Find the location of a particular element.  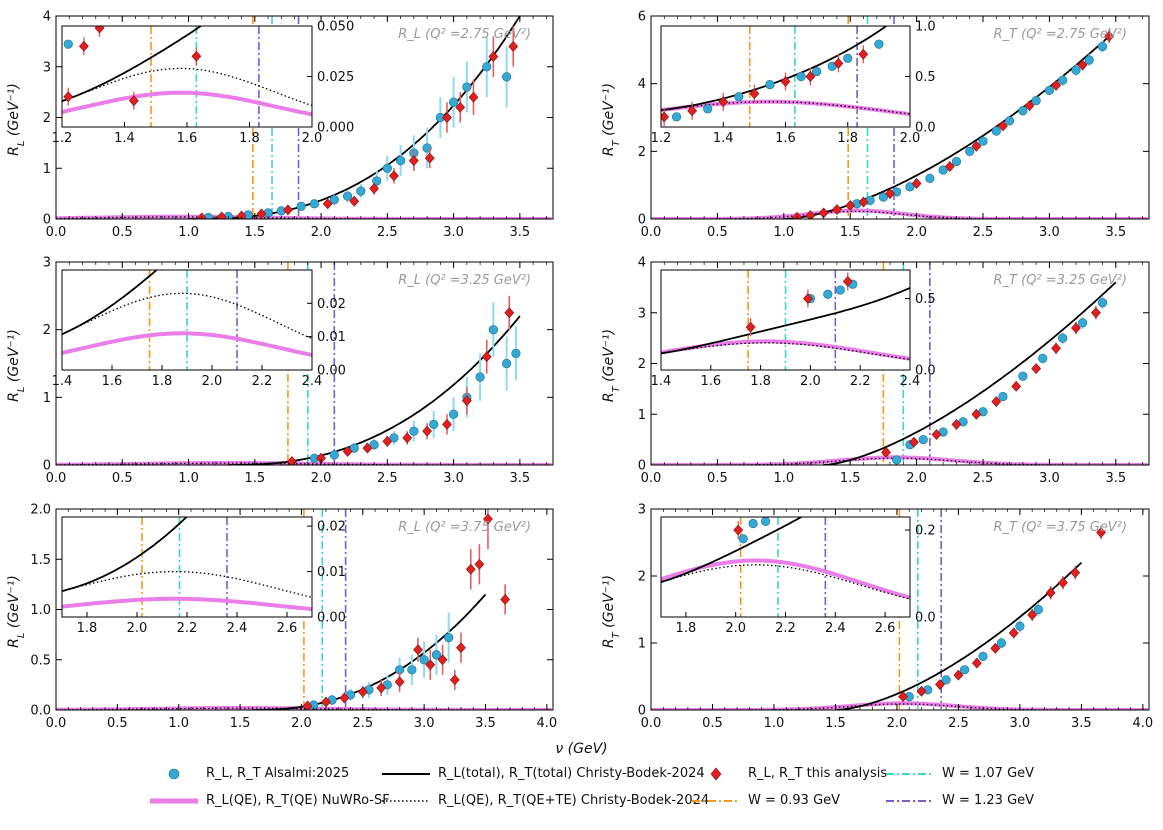

x-axis-label: ν (GeV) is located at coordinates (581, 749).